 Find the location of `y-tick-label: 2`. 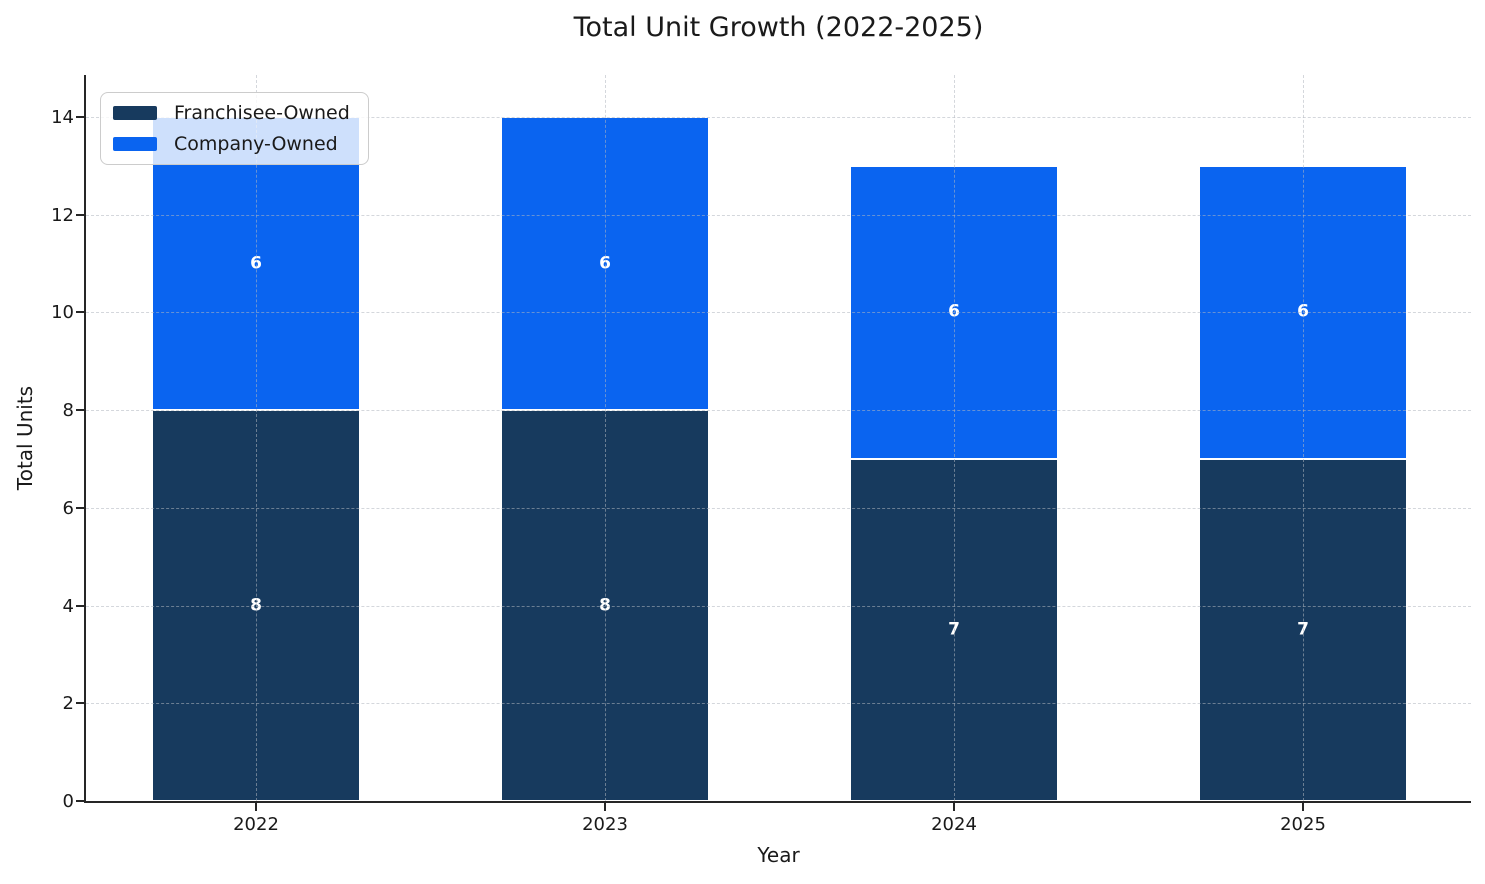

y-tick-label: 2 is located at coordinates (68, 704).